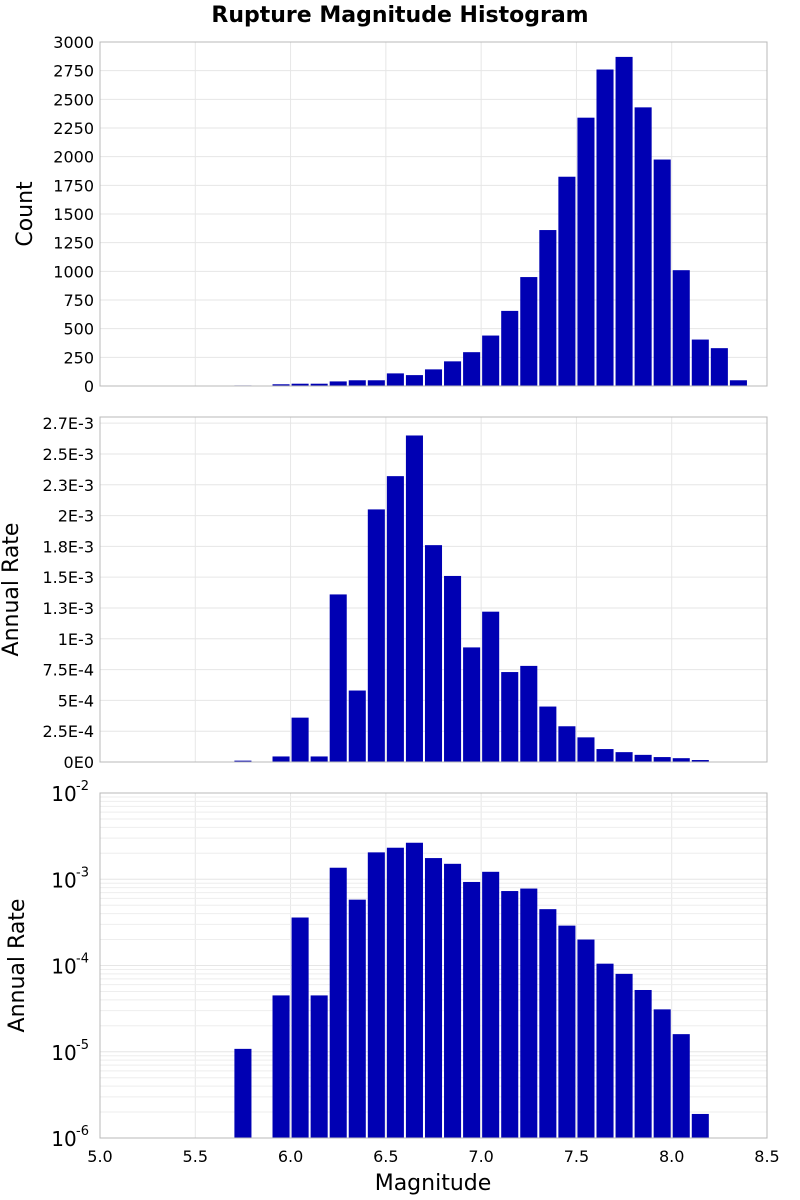  Describe the element at coordinates (576, 1156) in the screenshot. I see `x-tick-label: 7.5` at that location.